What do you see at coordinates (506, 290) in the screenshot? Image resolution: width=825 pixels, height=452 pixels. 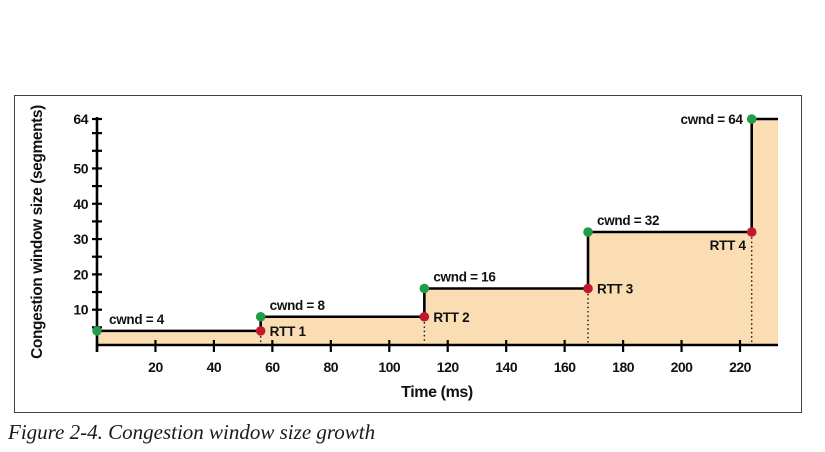 I see `rtt-guides-layer` at bounding box center [506, 290].